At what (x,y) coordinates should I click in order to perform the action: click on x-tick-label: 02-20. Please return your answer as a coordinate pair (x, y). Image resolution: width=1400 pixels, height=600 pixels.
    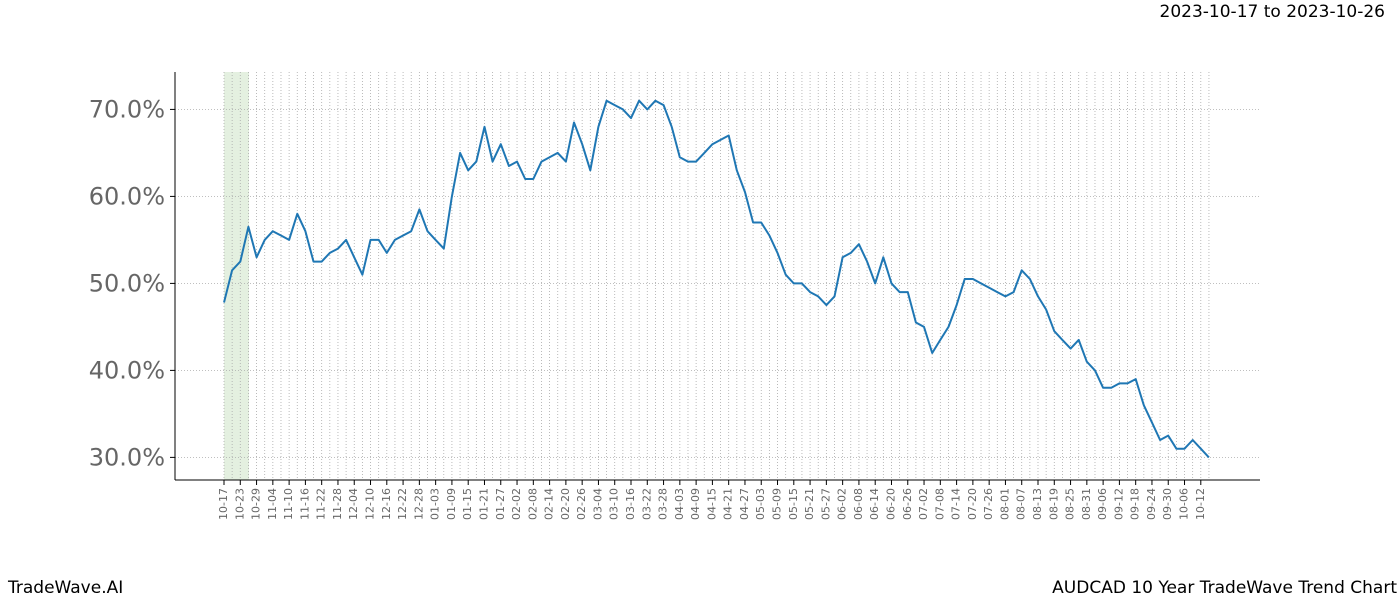
    Looking at the image, I should click on (565, 504).